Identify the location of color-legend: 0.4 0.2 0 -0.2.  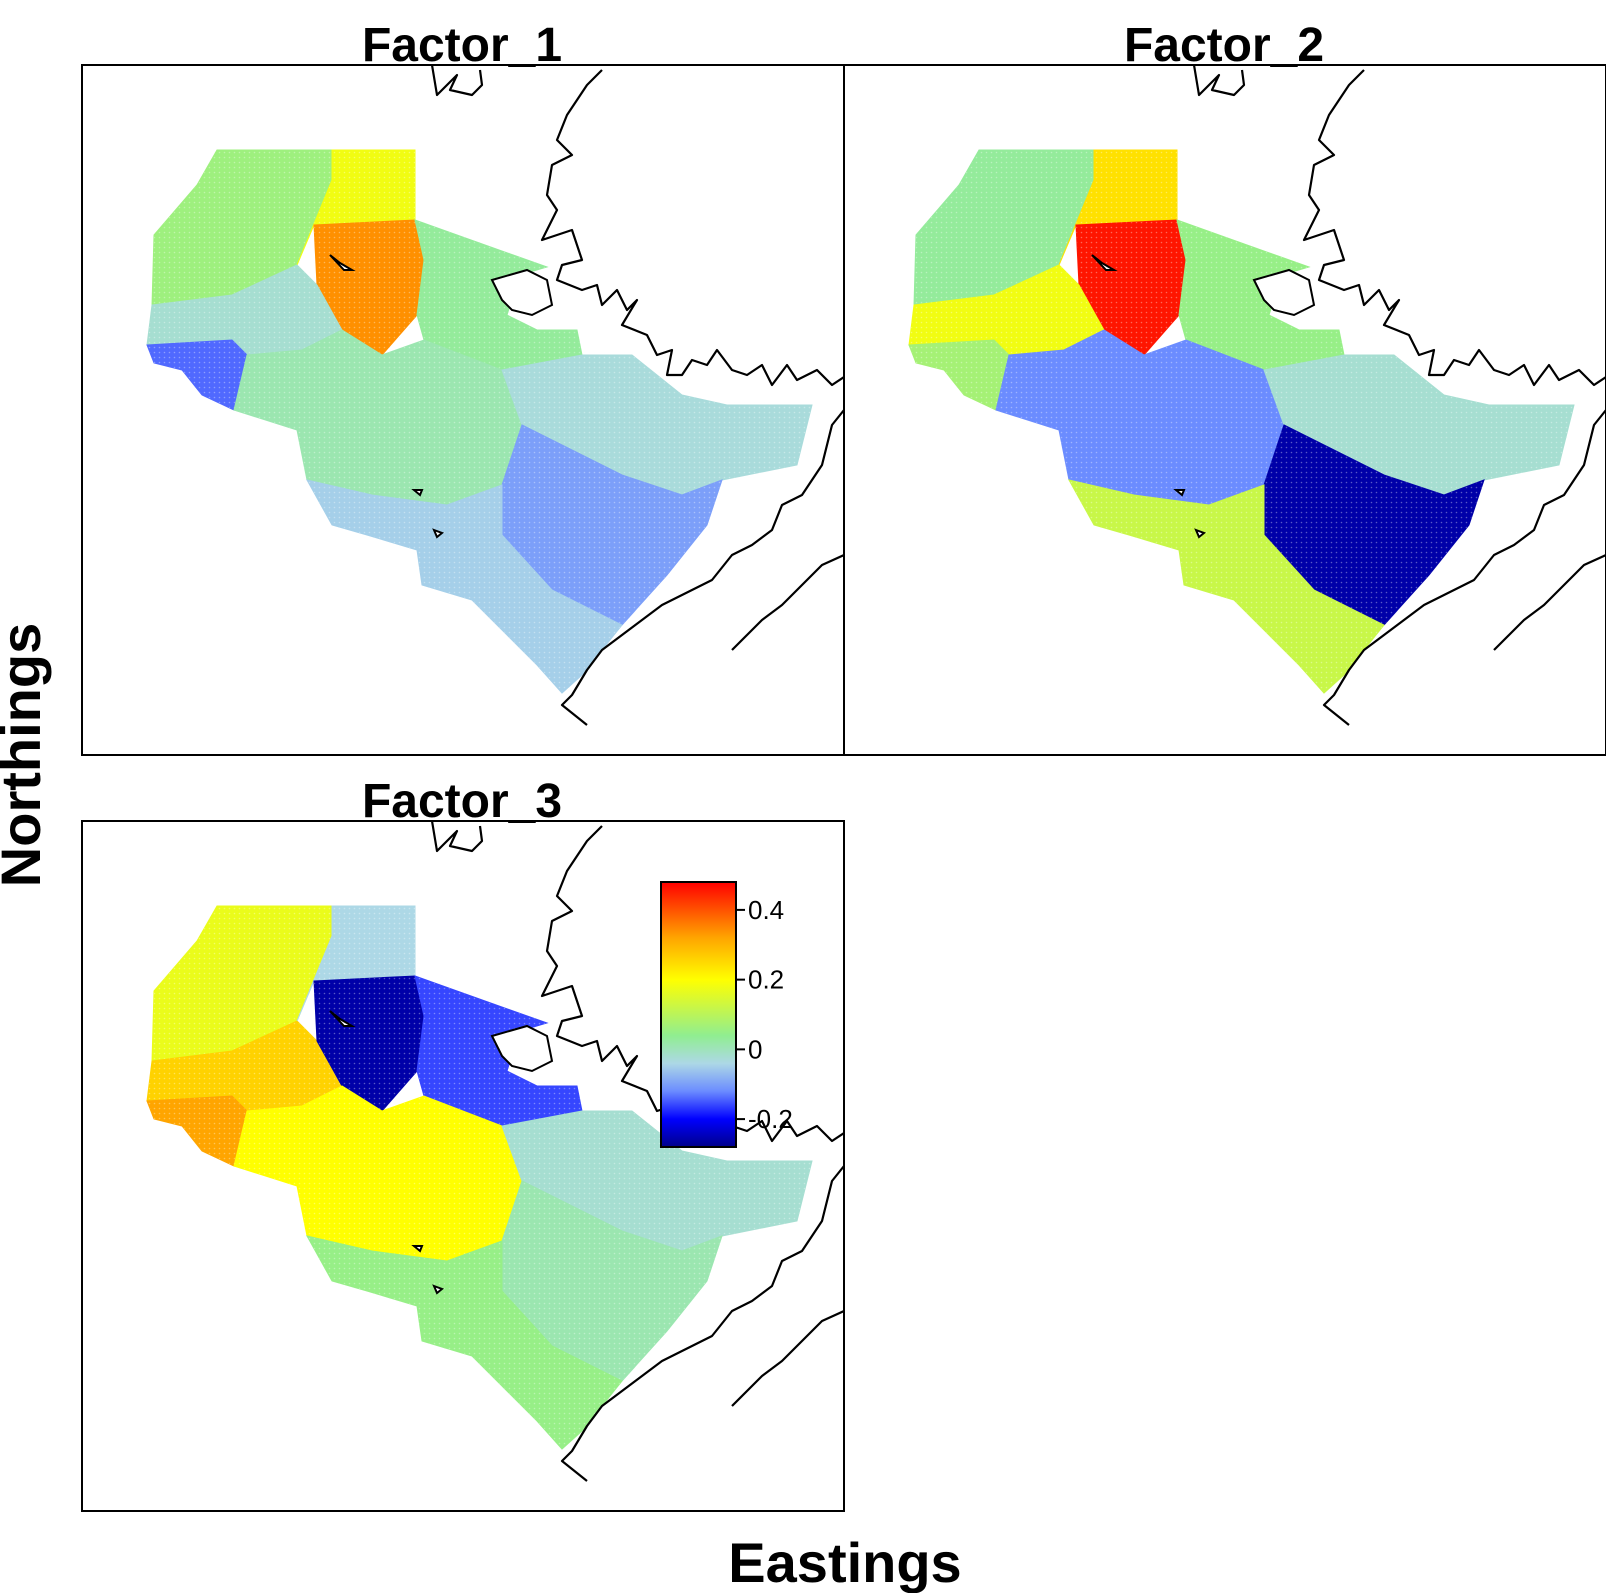
(726, 1014).